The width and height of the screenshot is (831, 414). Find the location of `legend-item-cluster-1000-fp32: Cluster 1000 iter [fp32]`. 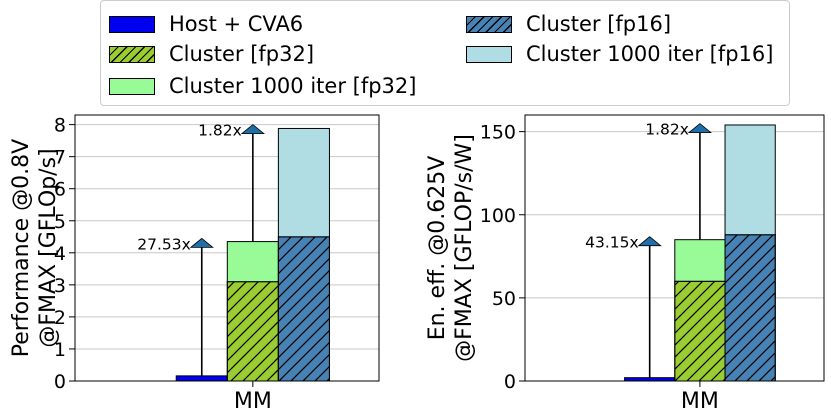

legend-item-cluster-1000-fp32: Cluster 1000 iter [fp32] is located at coordinates (262, 86).